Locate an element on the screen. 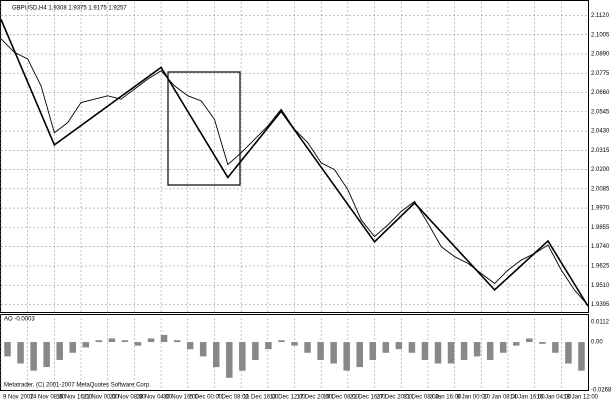 The image size is (614, 404). x-tick-label: 28 Nov 04:00 is located at coordinates (154, 398).